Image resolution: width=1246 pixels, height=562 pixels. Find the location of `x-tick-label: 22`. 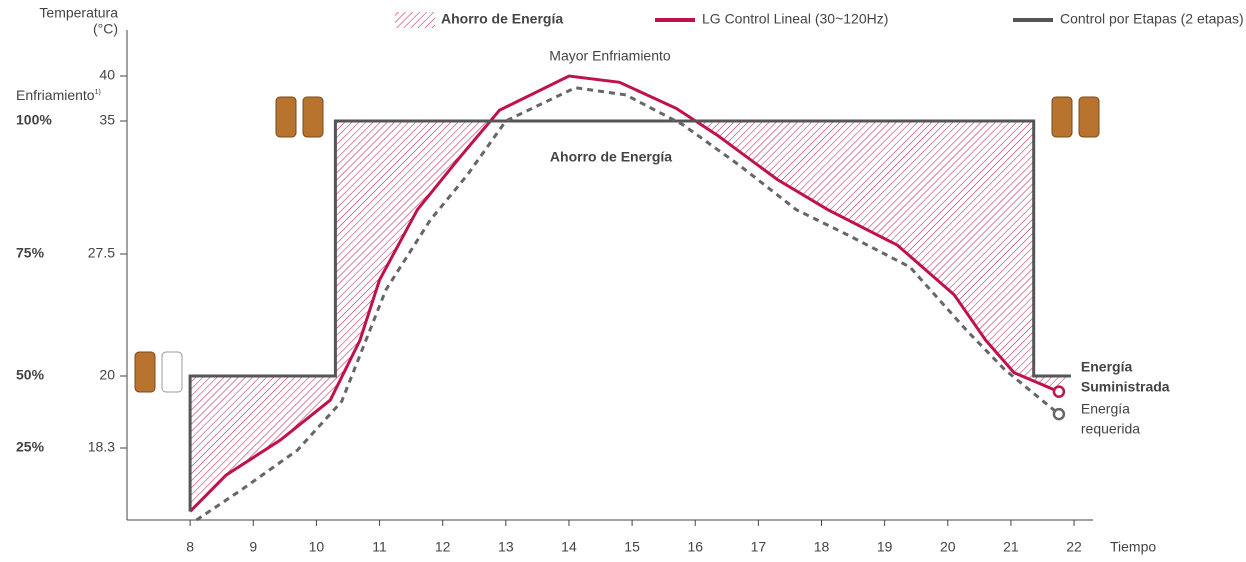

x-tick-label: 22 is located at coordinates (1074, 547).